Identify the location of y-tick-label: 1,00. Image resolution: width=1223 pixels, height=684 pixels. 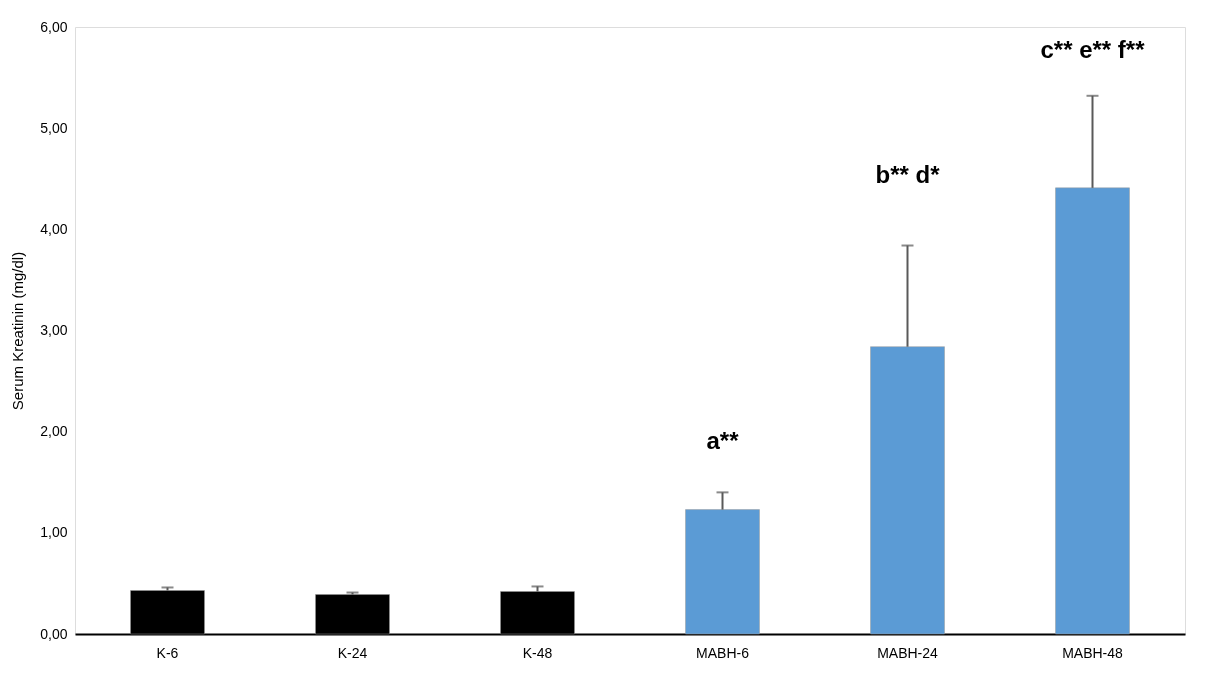
(54, 532).